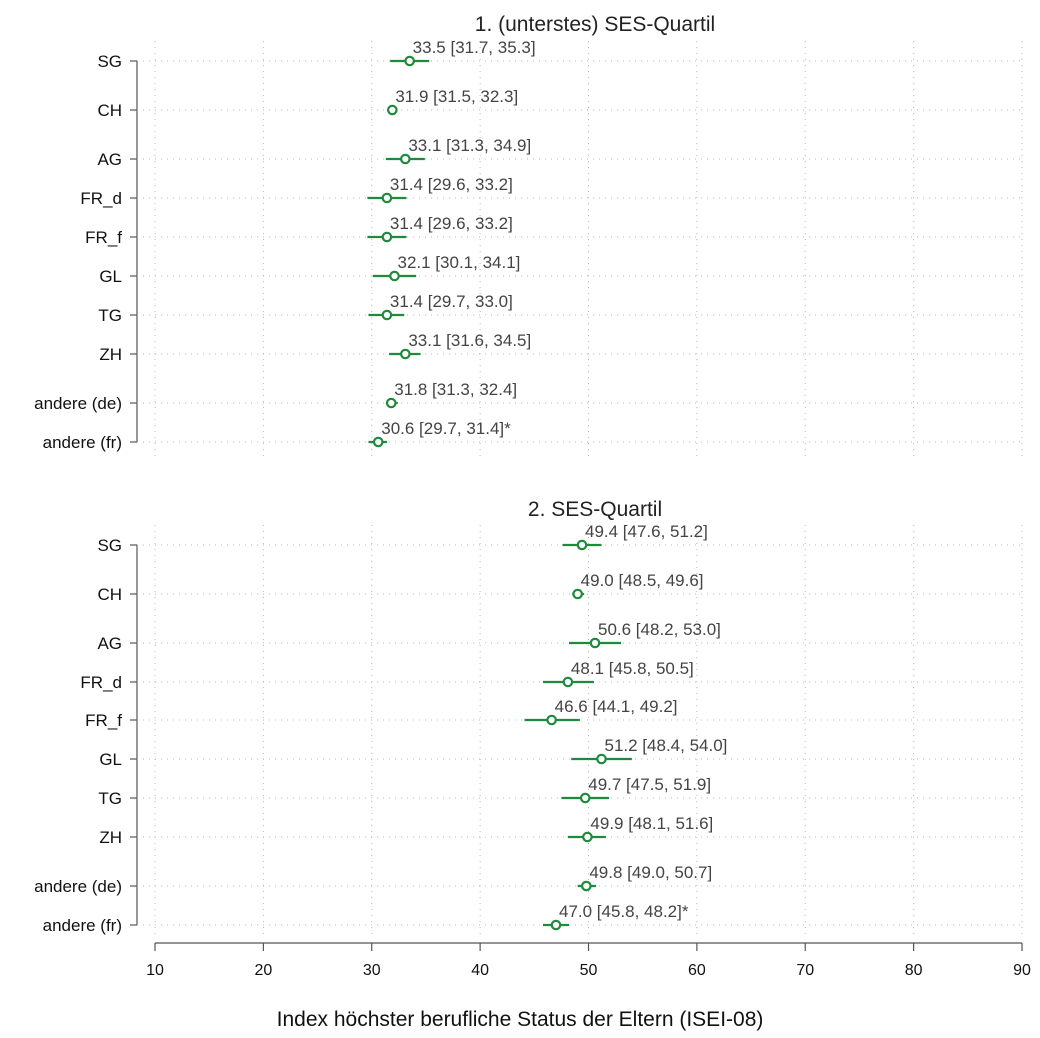 The image size is (1040, 1038). I want to click on panel-title: 1. (unterstes) SES-Quartil, so click(595, 24).